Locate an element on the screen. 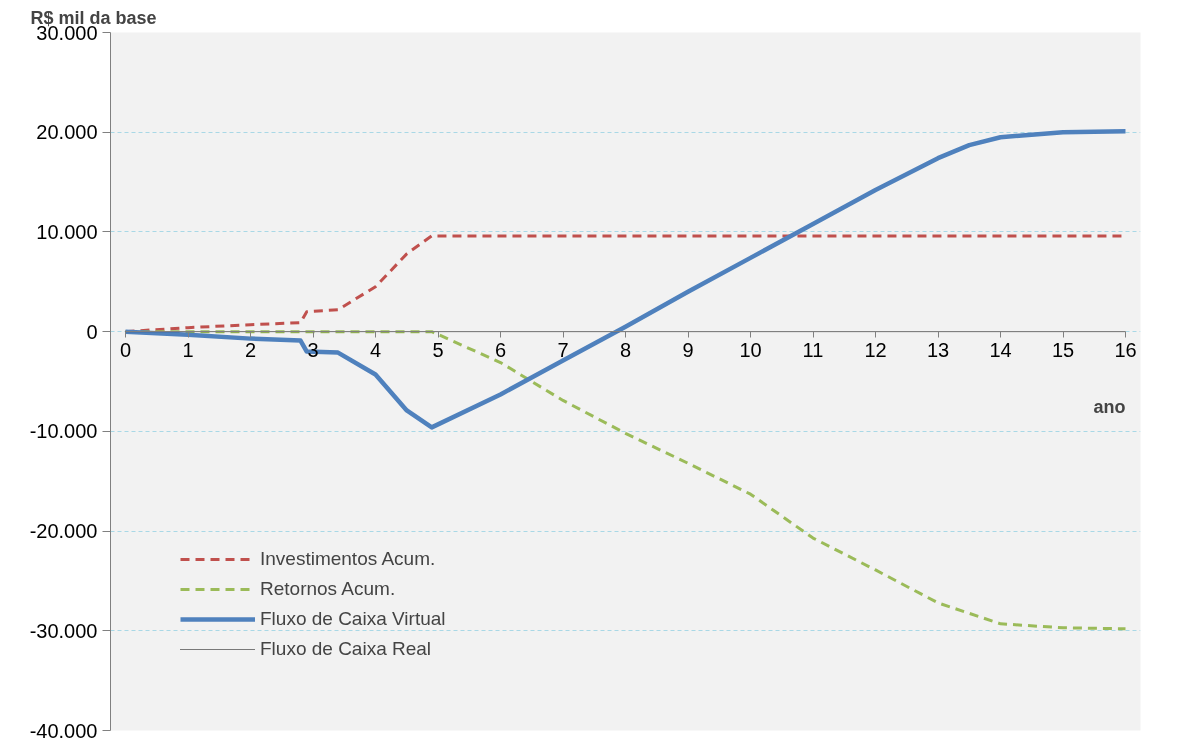 Image resolution: width=1181 pixels, height=751 pixels. x-tick-label: 6 is located at coordinates (500, 349).